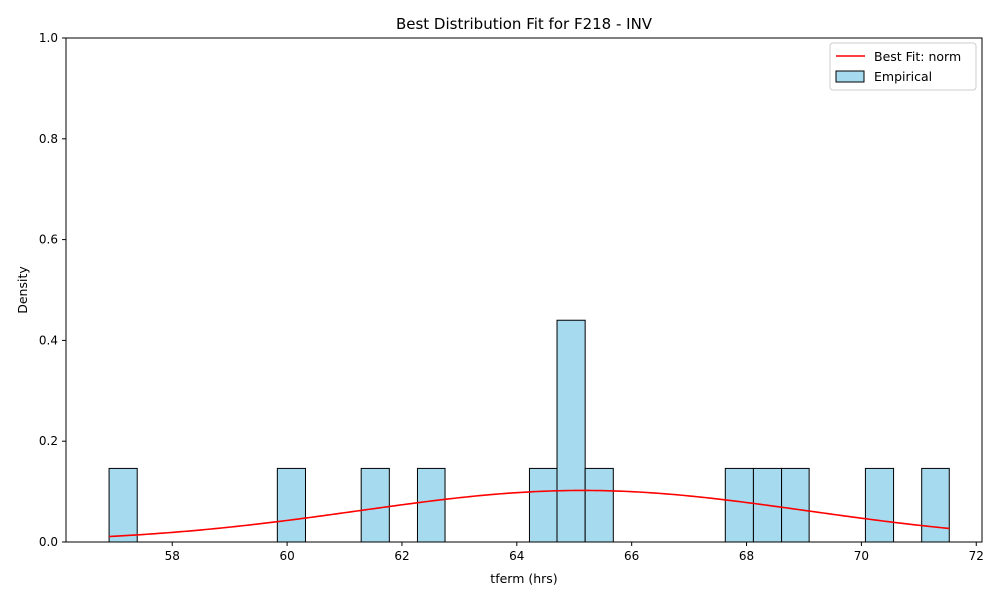 The width and height of the screenshot is (1000, 600). What do you see at coordinates (48, 340) in the screenshot?
I see `y-tick-label: 0.4` at bounding box center [48, 340].